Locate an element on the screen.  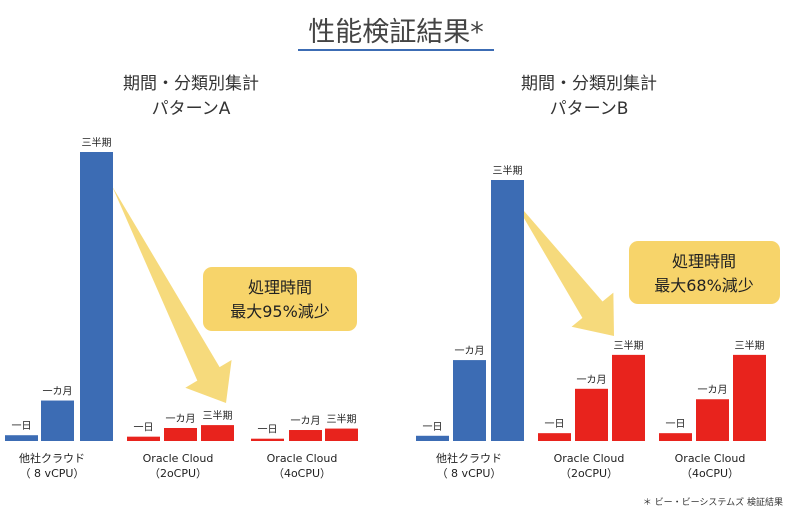
footnote: ＊ ビー・ビーシステムズ 検証結果 is located at coordinates (713, 502).